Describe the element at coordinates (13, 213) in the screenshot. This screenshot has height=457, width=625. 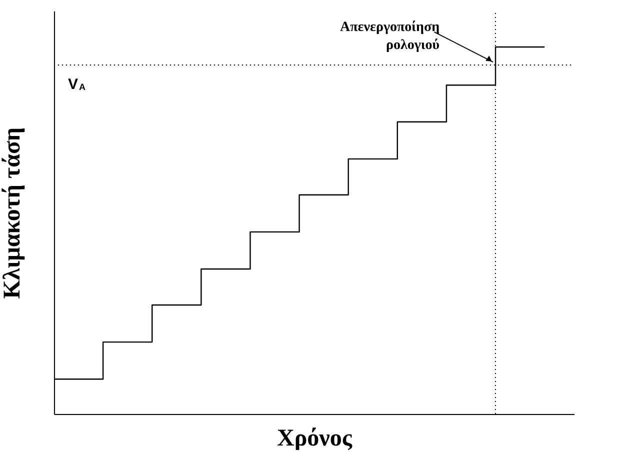
I see `y-axis-title: Κλιμακοτή τάση` at that location.